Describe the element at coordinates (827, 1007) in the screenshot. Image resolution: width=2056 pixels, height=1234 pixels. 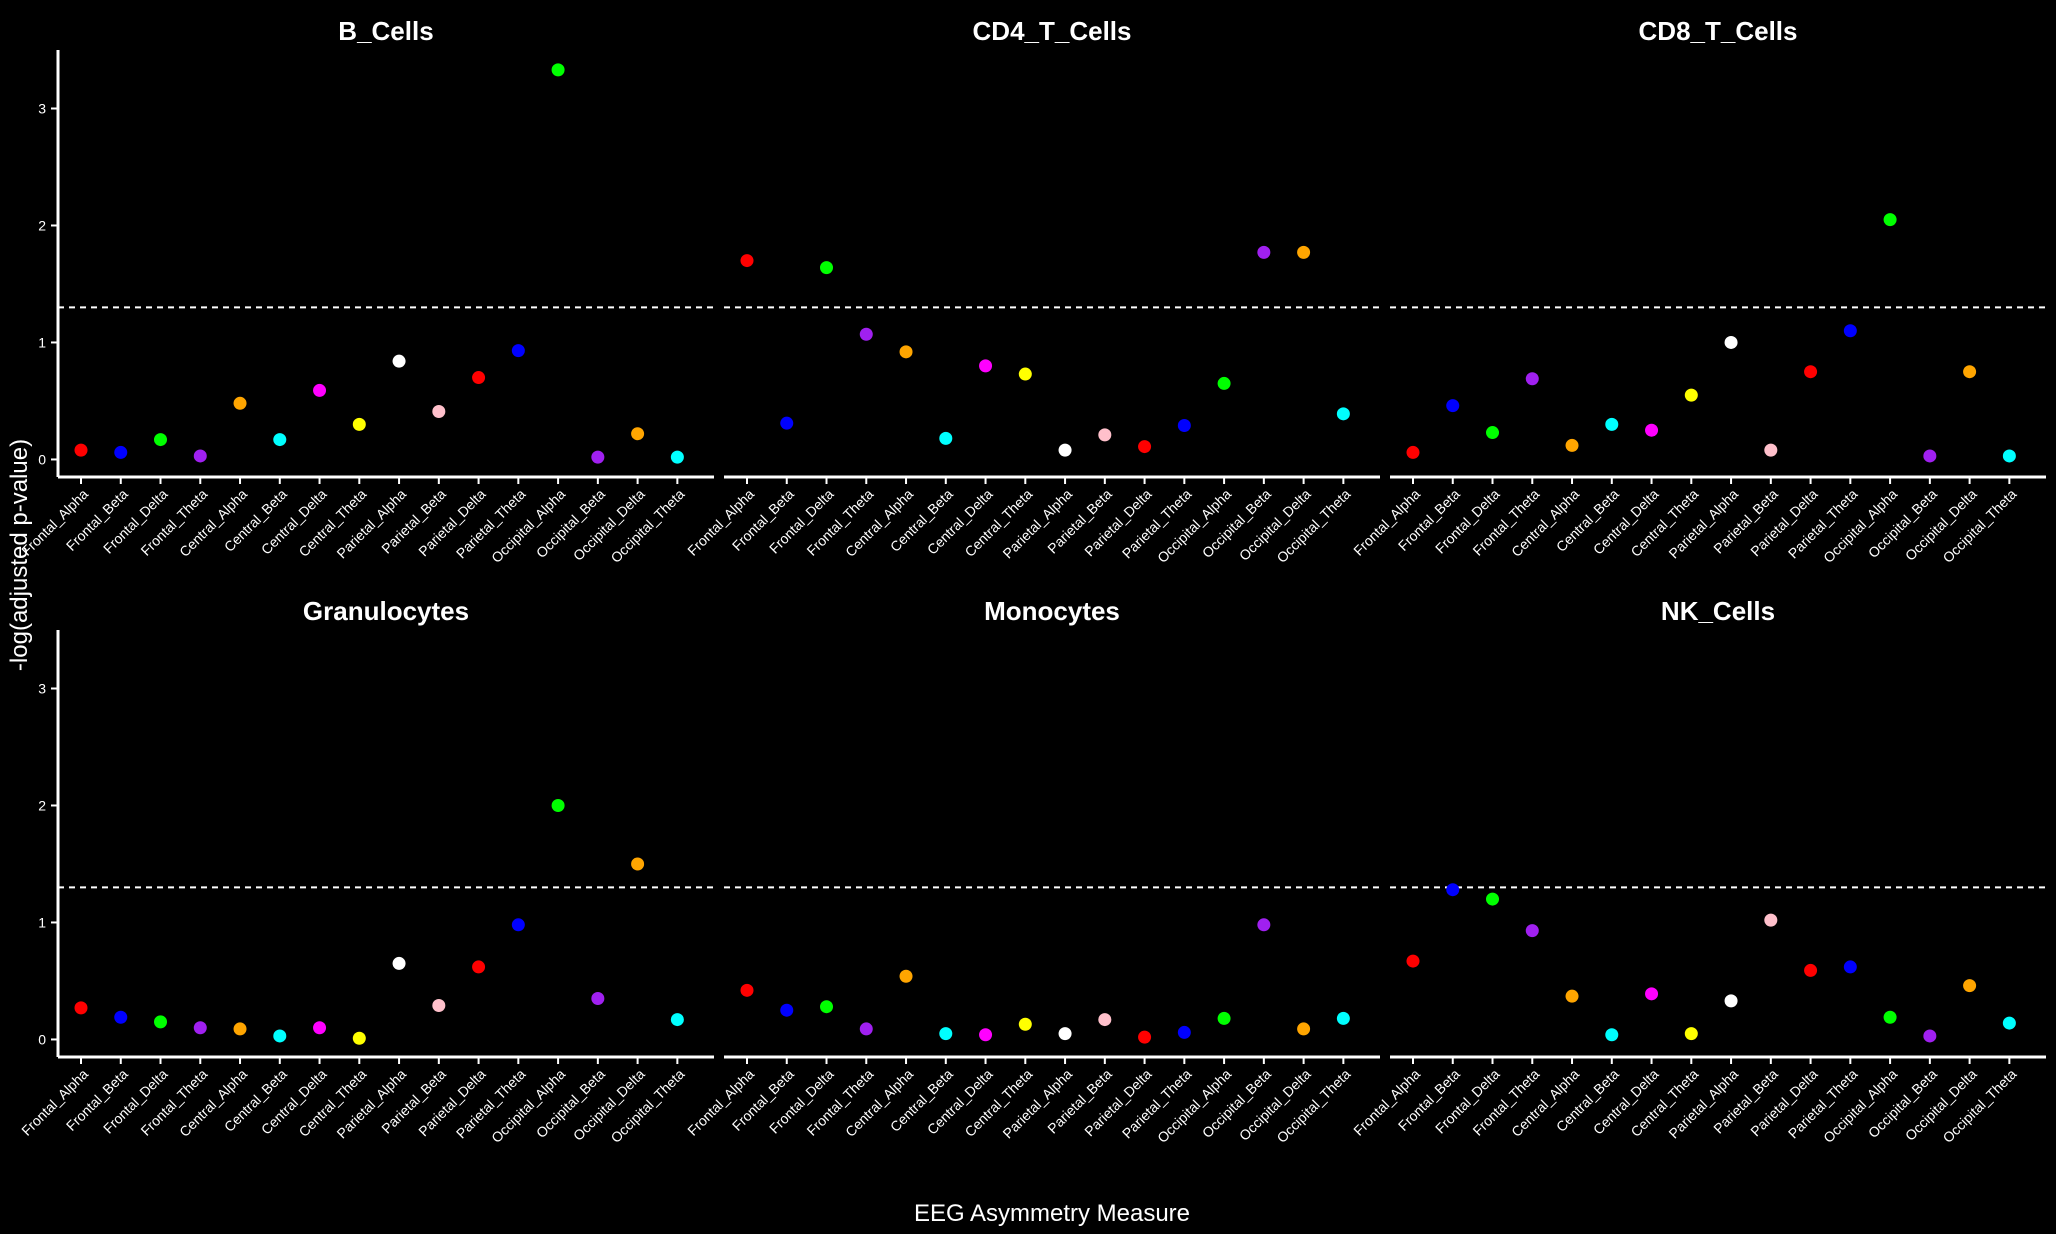
I see `data-point-monocytes-frontal-delta` at that location.